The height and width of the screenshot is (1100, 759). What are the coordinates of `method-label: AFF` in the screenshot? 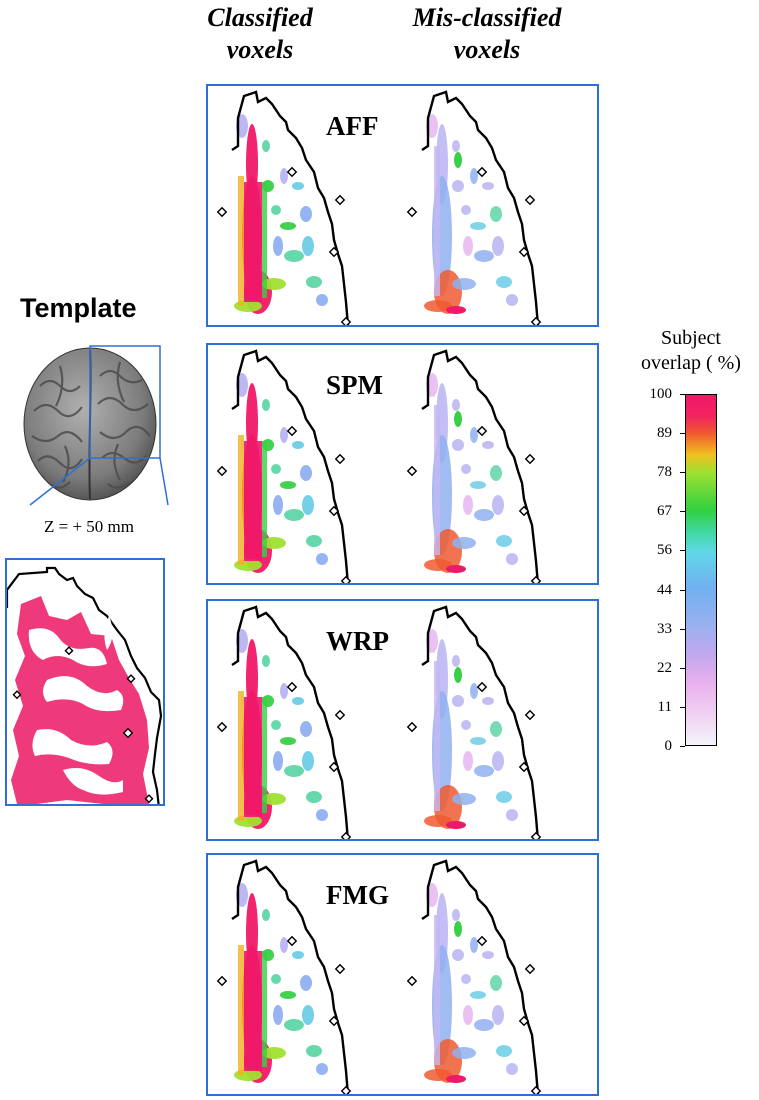 It's located at (352, 126).